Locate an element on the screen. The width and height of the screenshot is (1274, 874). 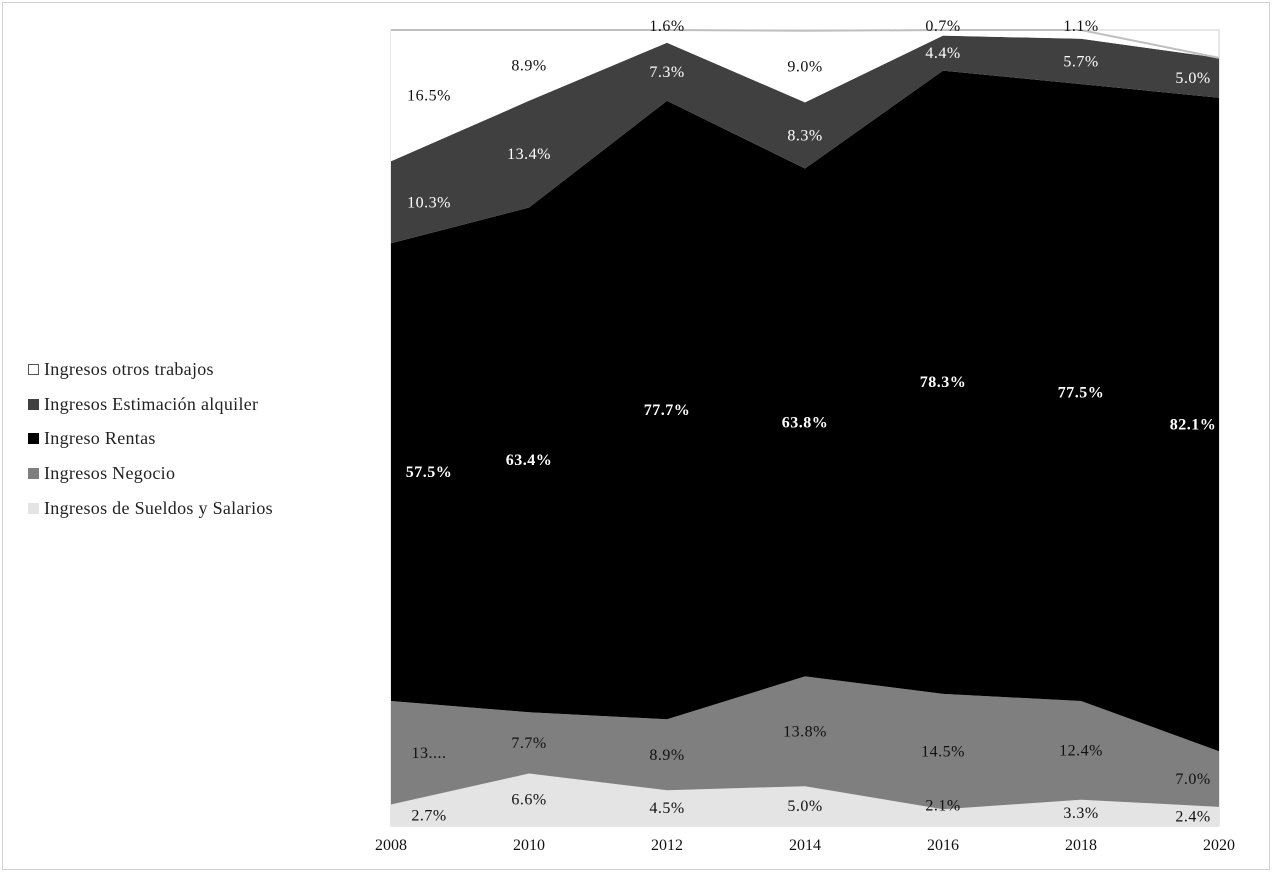
data-label: 7.0% is located at coordinates (1192, 779).